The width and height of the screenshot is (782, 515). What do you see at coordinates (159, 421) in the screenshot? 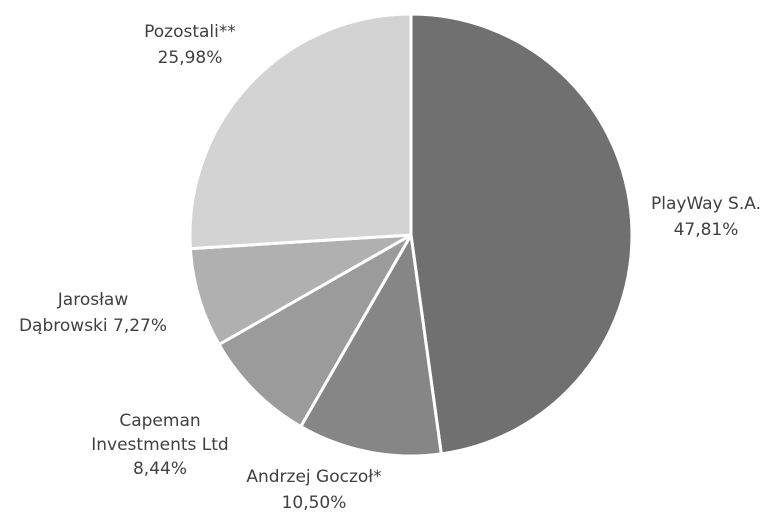
I see `slice-label-line: Capeman` at bounding box center [159, 421].